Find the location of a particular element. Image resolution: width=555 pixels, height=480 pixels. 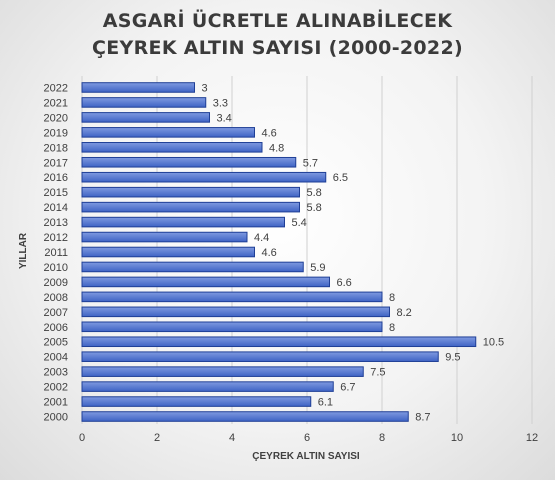

bar-2007 is located at coordinates (235, 312).